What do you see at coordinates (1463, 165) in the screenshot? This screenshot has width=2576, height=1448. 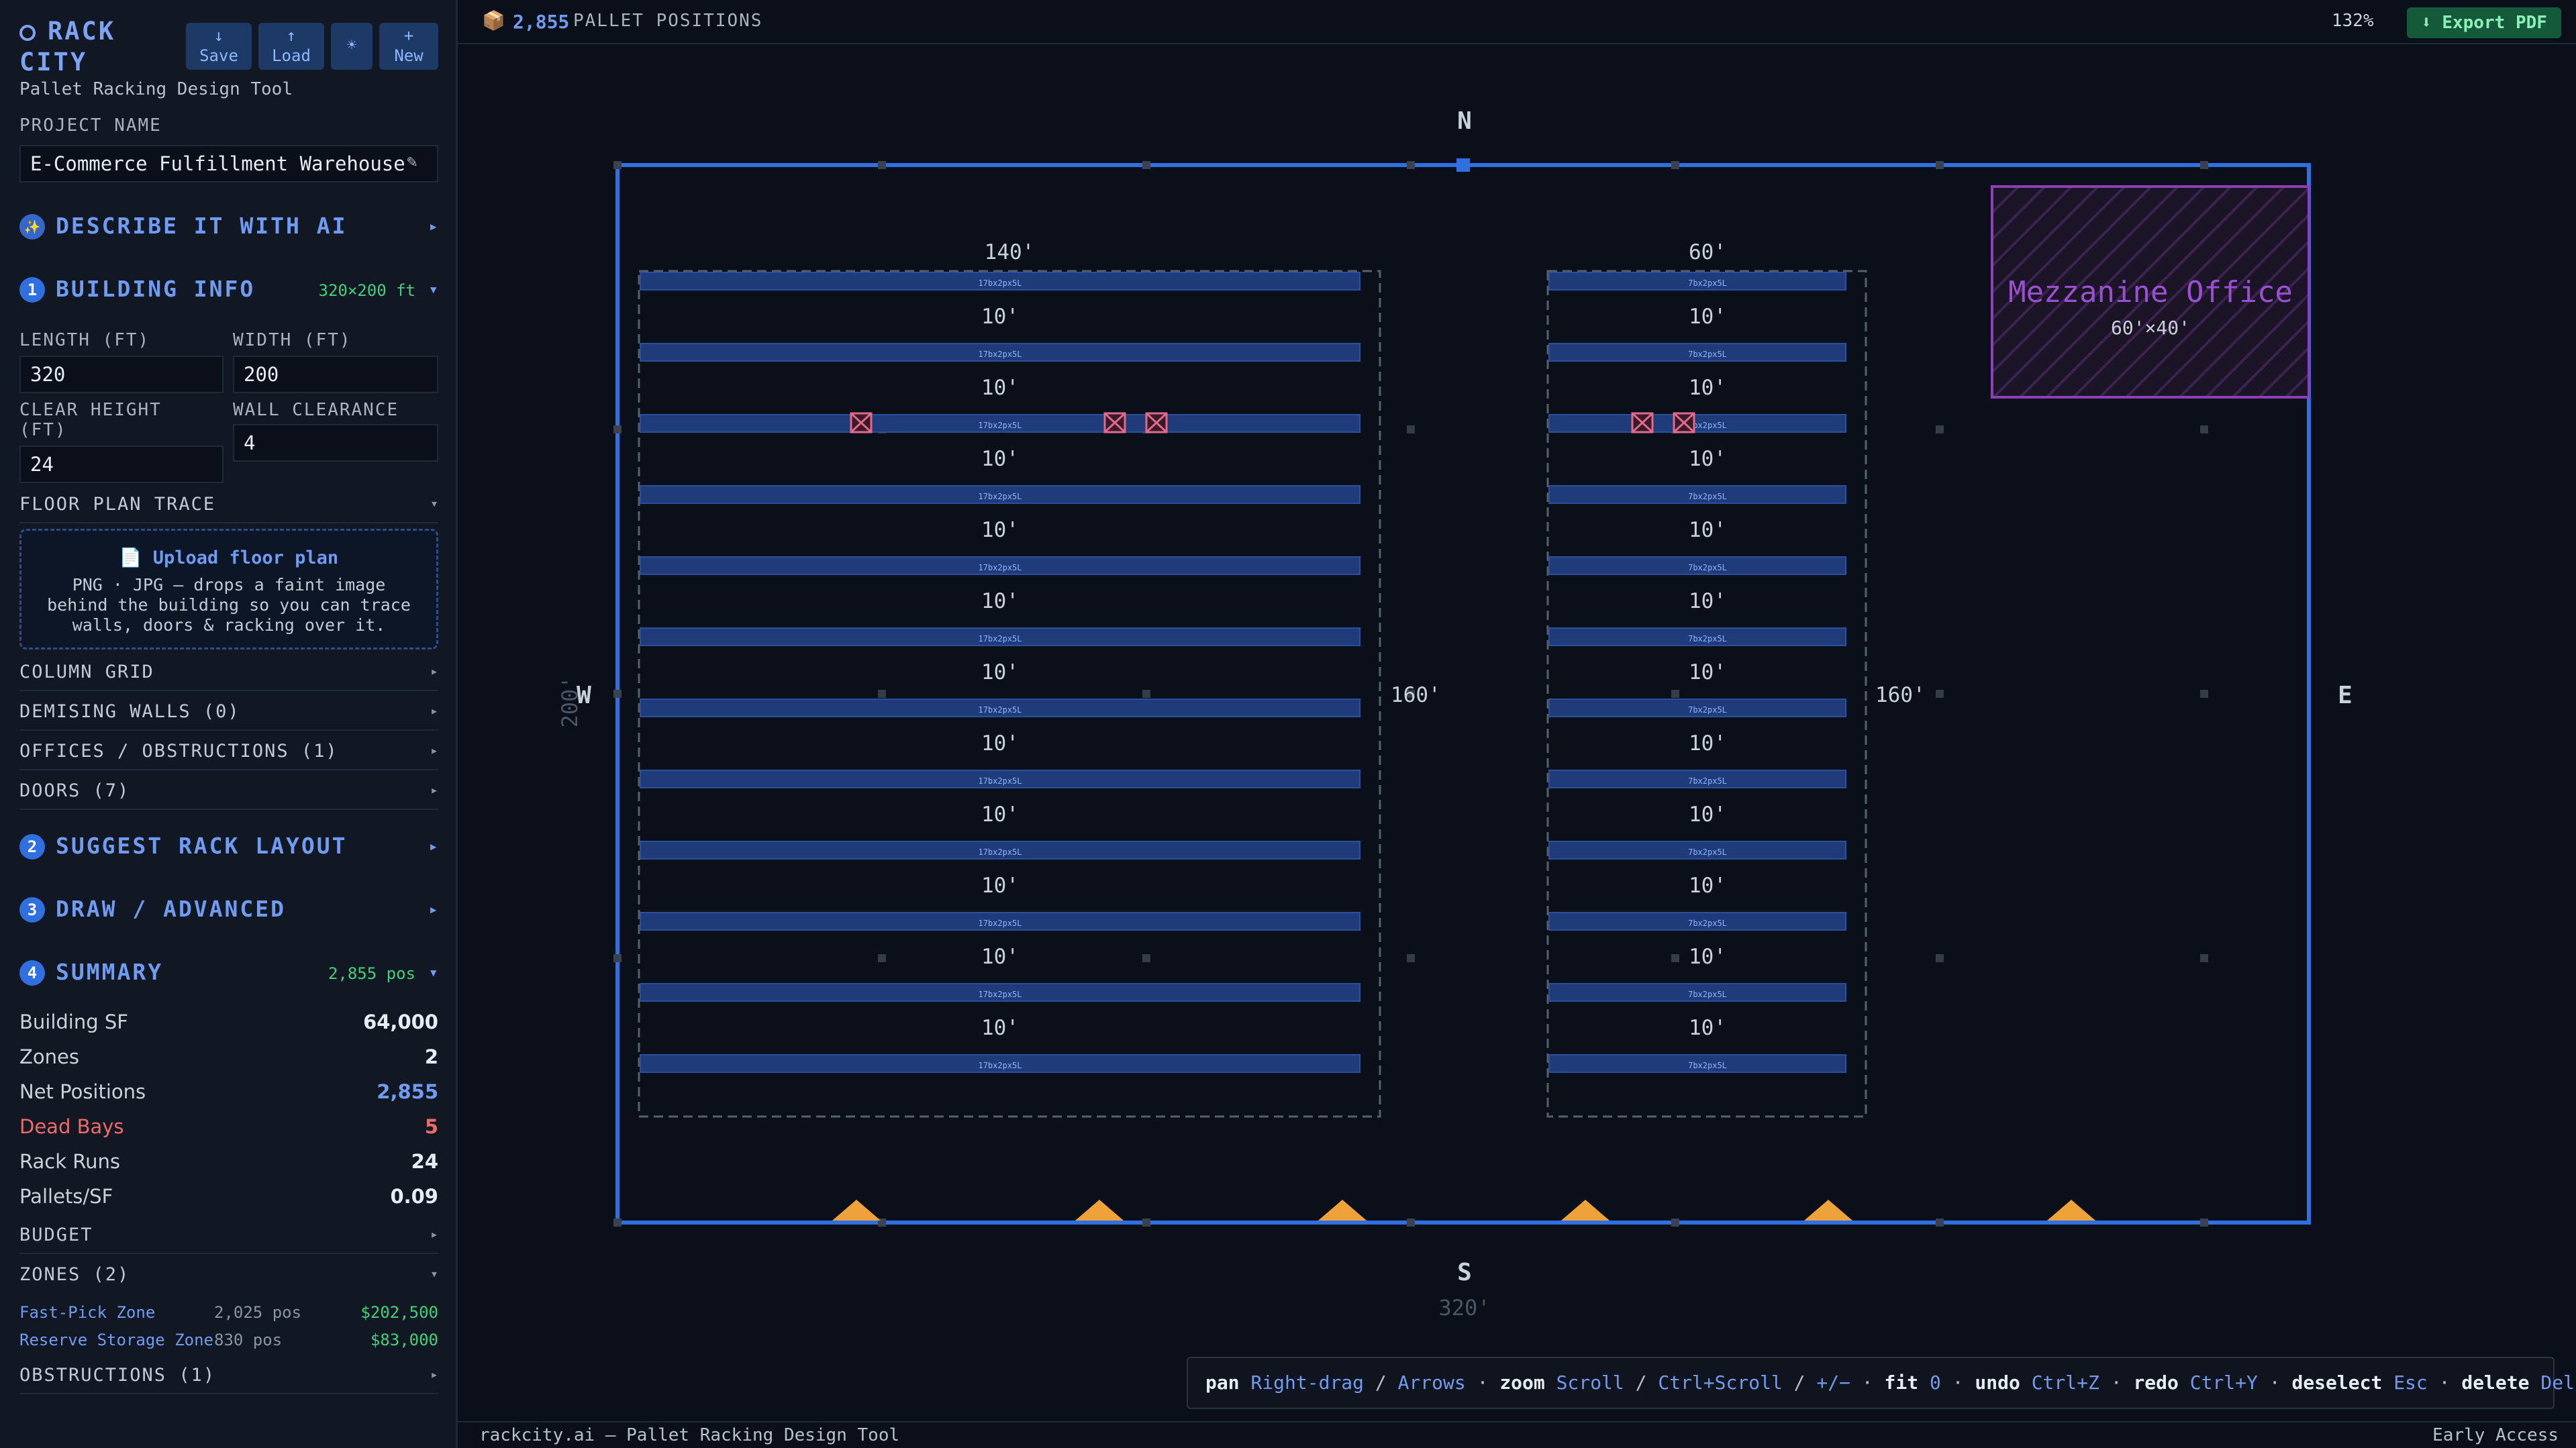 I see `north-wall-handle` at bounding box center [1463, 165].